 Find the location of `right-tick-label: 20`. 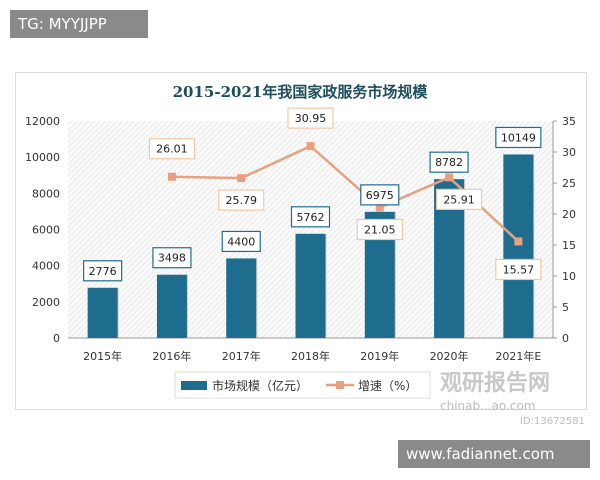

right-tick-label: 20 is located at coordinates (569, 214).